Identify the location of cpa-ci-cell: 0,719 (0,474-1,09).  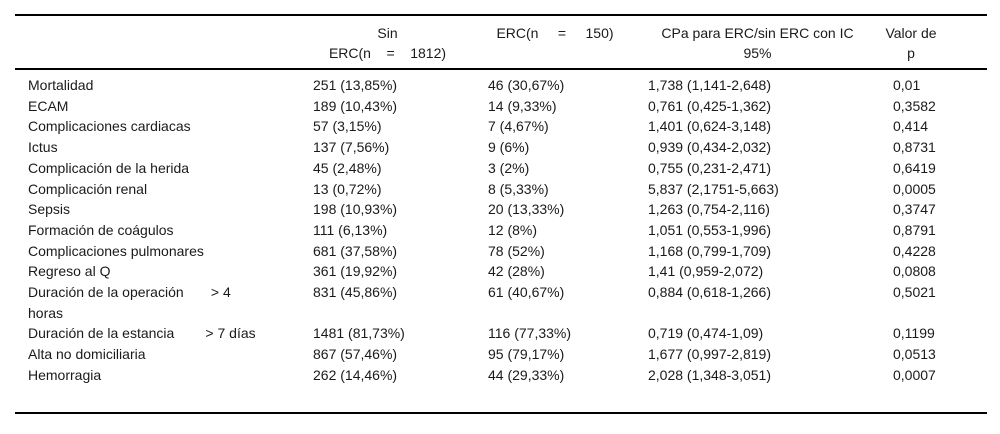
(706, 333).